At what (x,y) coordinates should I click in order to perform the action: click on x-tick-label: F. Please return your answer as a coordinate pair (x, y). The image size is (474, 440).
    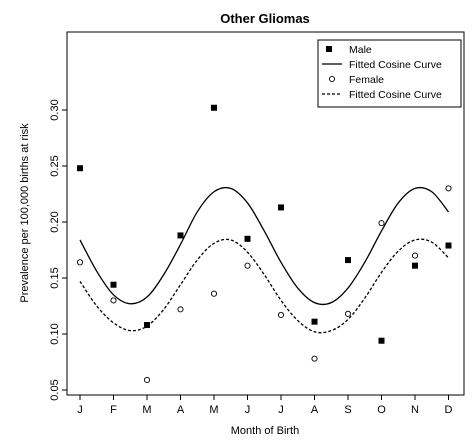
    Looking at the image, I should click on (113, 410).